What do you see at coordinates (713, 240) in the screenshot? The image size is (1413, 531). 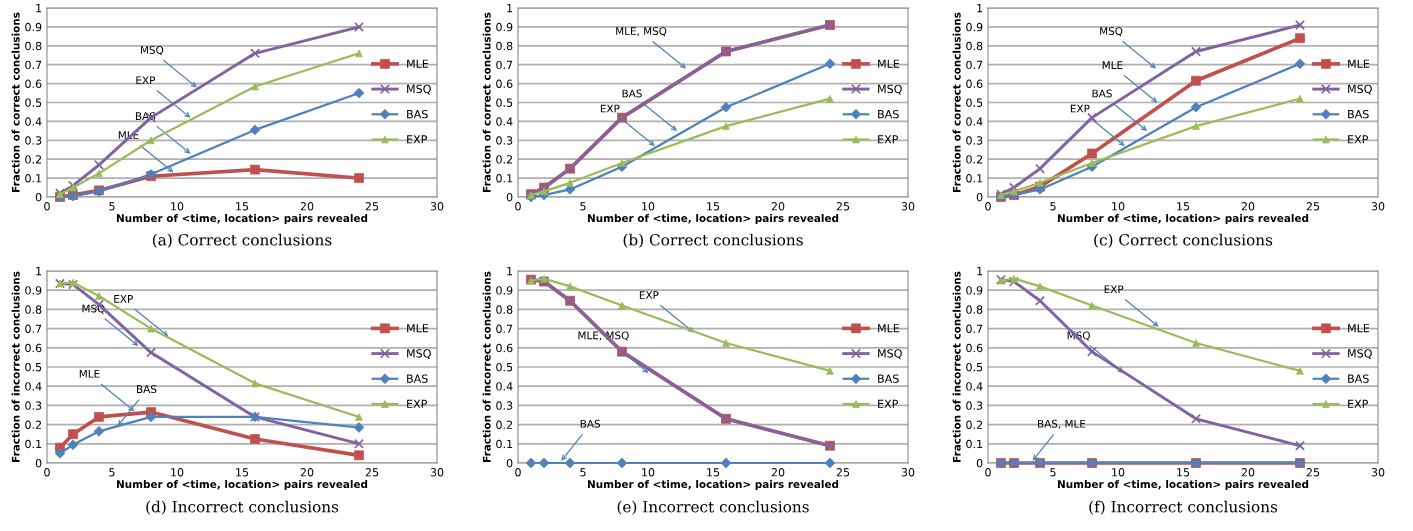 I see `text: (b) Correct conclusions` at bounding box center [713, 240].